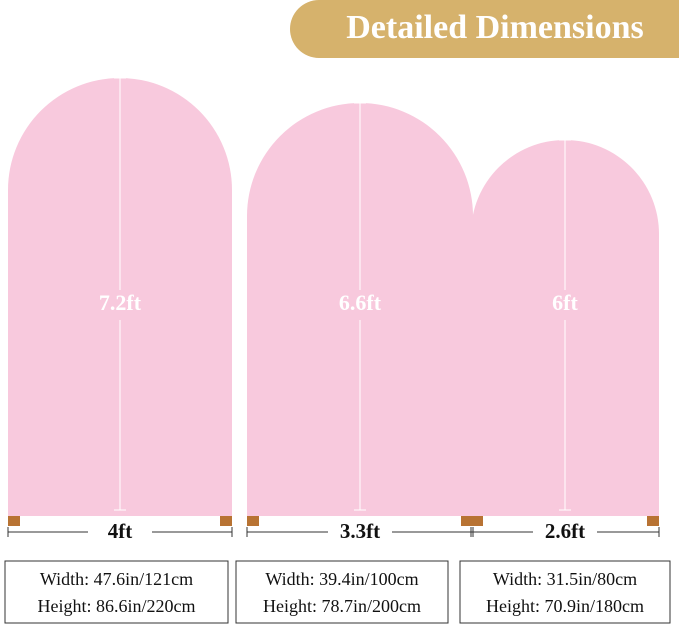 The width and height of the screenshot is (679, 630). I want to click on width-label: 3.3ft, so click(360, 531).